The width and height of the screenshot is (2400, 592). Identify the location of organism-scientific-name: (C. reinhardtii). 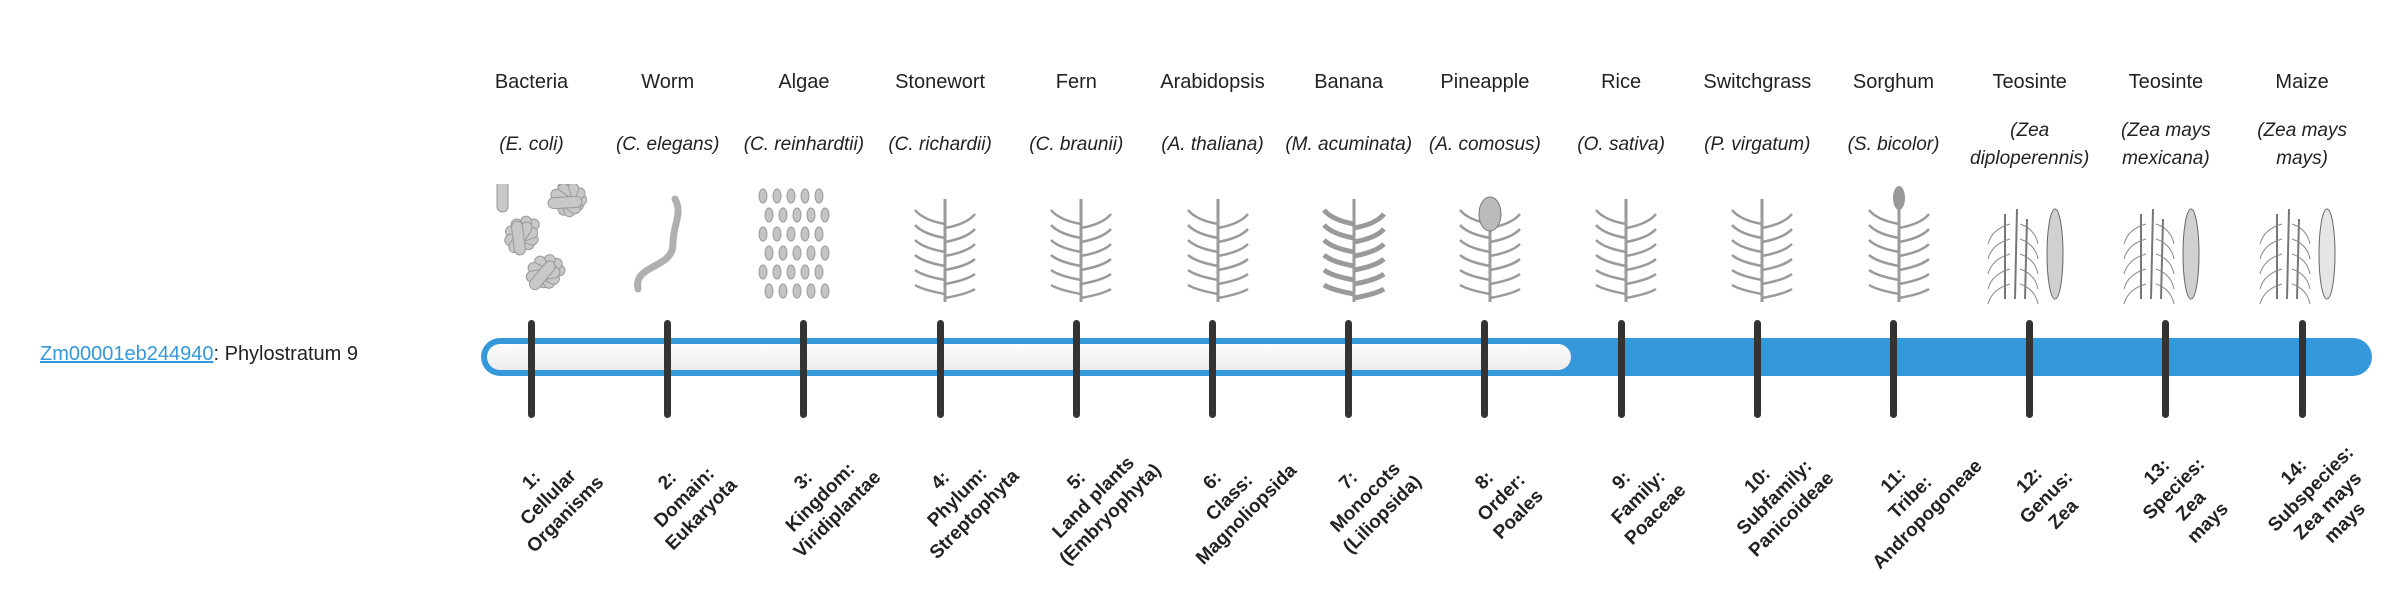
(804, 144).